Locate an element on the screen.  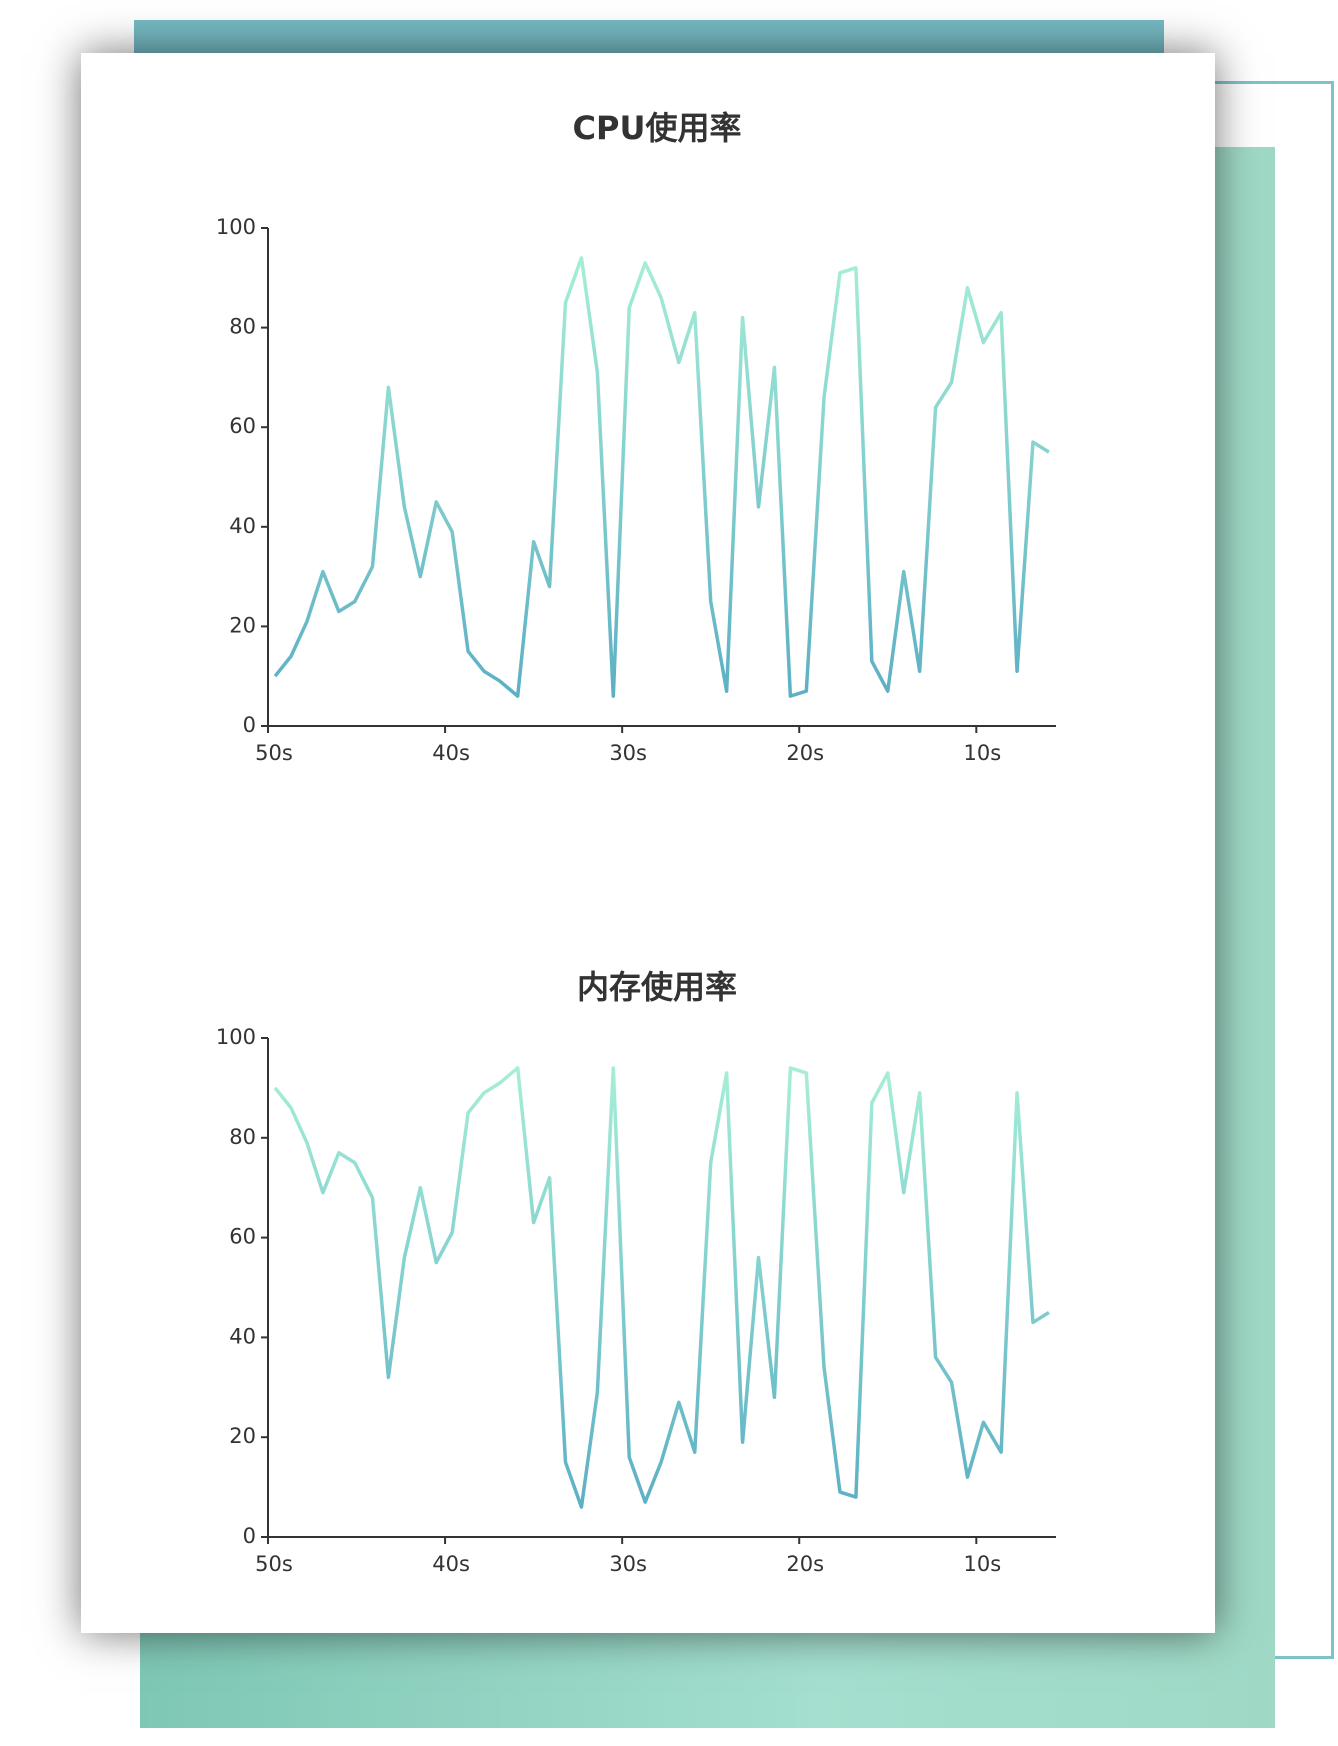
chart-title: CPU使用率 is located at coordinates (657, 128).